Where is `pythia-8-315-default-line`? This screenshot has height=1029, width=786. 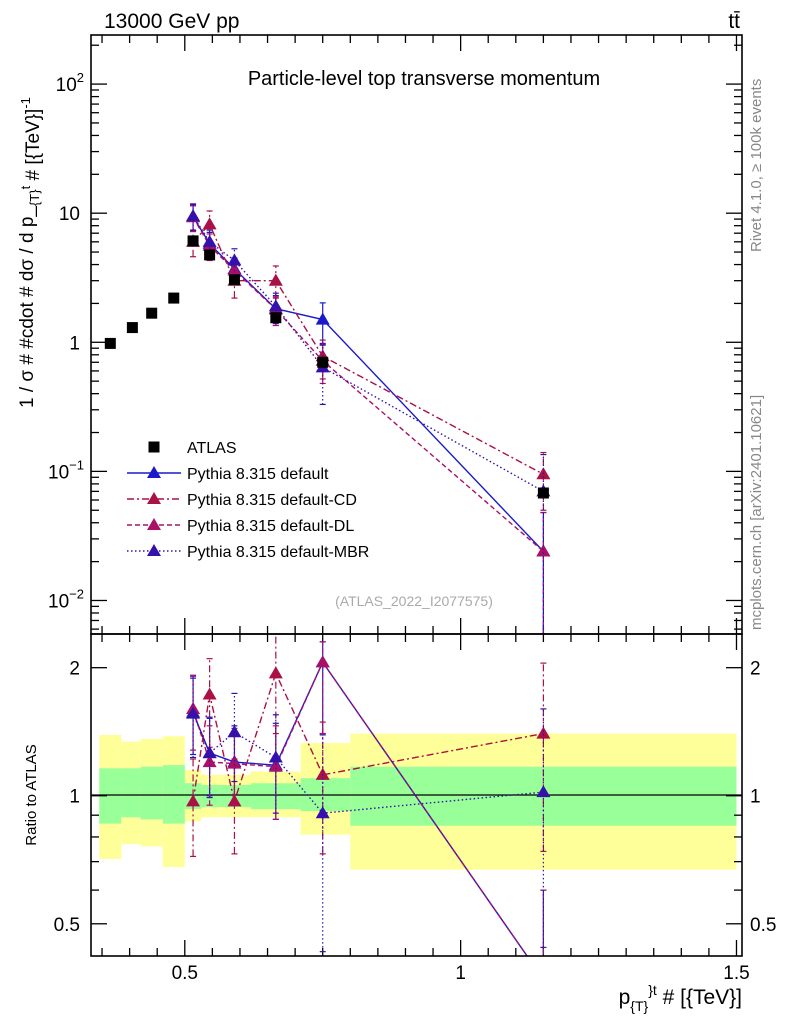 pythia-8-315-default-line is located at coordinates (368, 384).